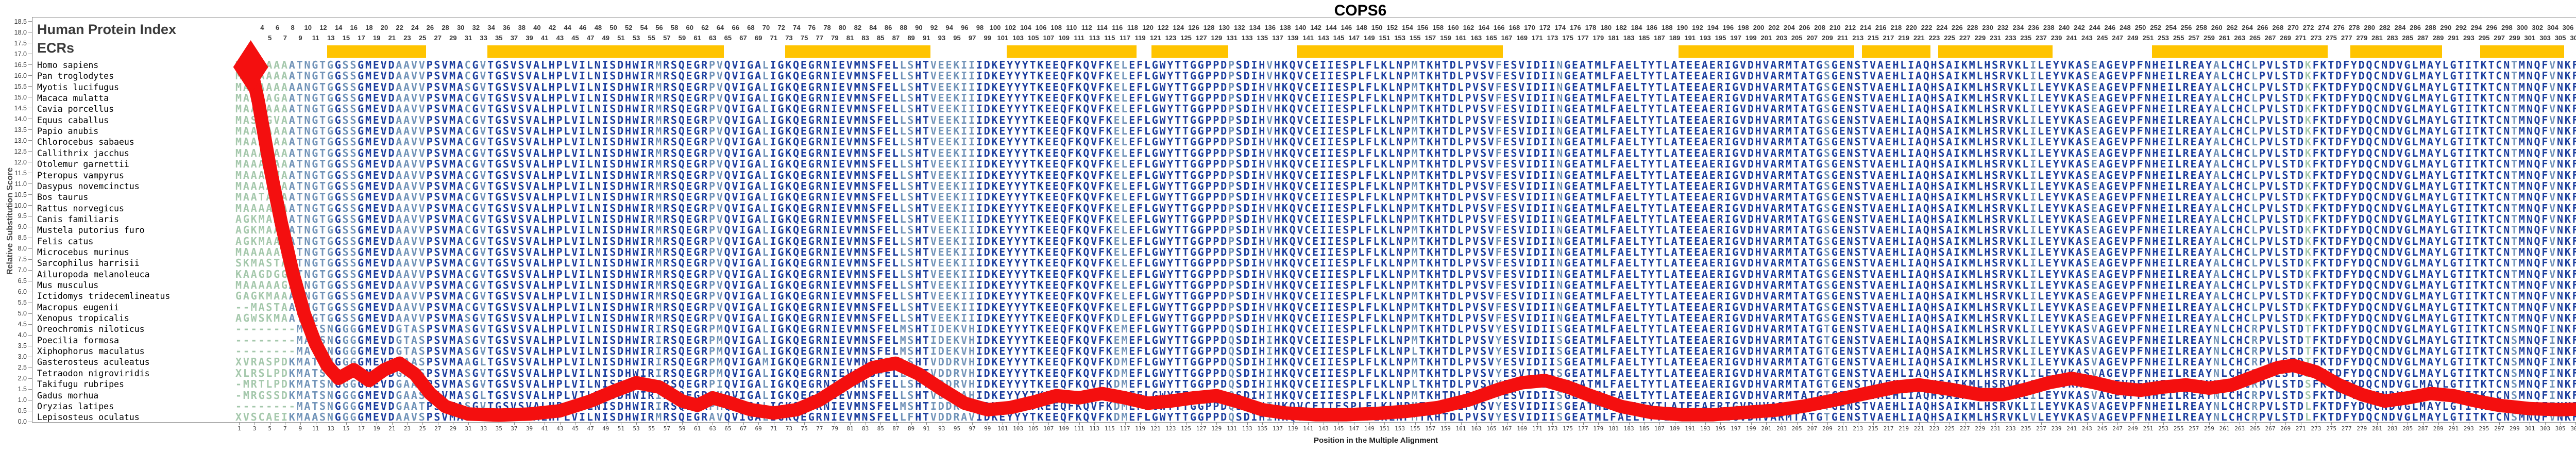  Describe the element at coordinates (2010, 38) in the screenshot. I see `top-ruler-number: 233` at that location.